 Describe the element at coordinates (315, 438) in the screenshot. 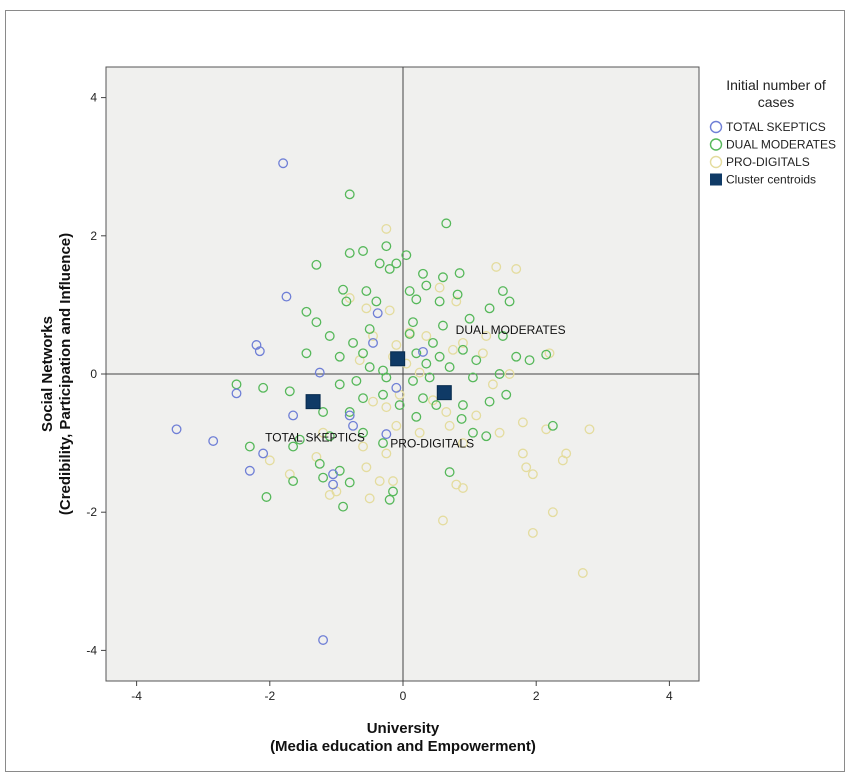

I see `centroid-label-total-skeptics: TOTAL SKEPTICS` at that location.